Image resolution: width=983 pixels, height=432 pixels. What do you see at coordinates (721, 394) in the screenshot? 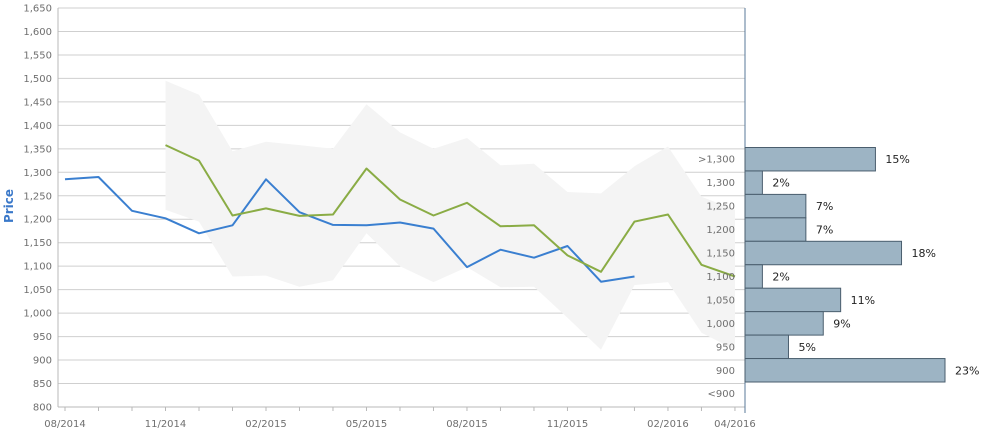
I see `distribution-bin-label: <900` at bounding box center [721, 394].